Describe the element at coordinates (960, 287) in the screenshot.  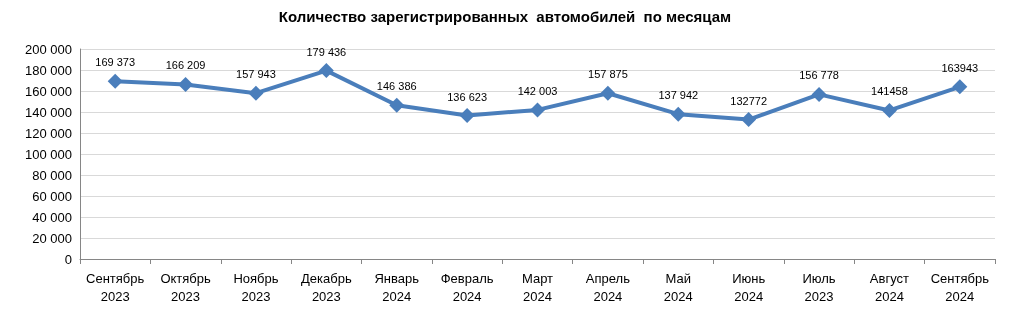
I see `x-tick-label: Сентябрь 2024` at that location.